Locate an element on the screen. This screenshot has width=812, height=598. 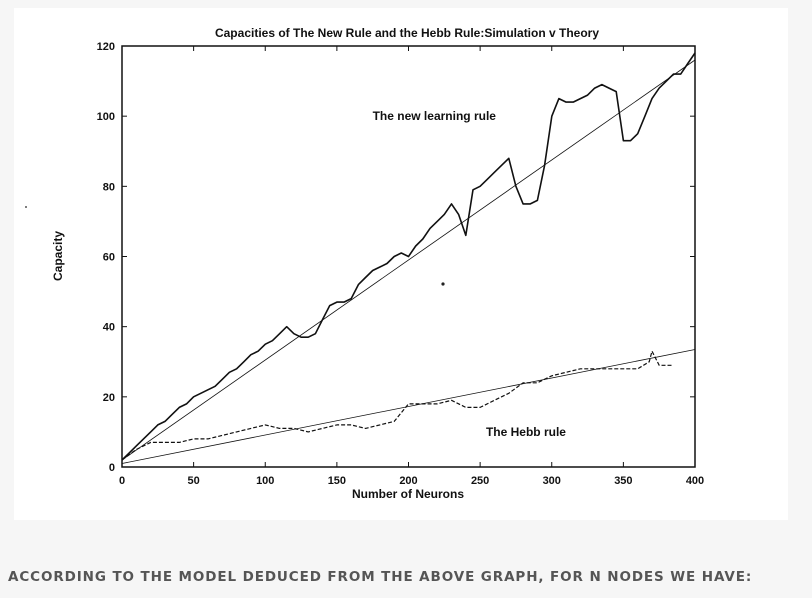
hebb-rule-theory-line is located at coordinates (408, 406).